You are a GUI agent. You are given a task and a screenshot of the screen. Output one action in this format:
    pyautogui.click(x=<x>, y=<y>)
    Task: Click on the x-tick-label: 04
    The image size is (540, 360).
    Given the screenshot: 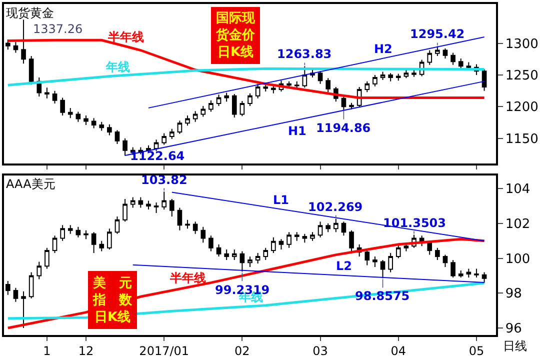 What is the action you would take?
    pyautogui.click(x=398, y=351)
    